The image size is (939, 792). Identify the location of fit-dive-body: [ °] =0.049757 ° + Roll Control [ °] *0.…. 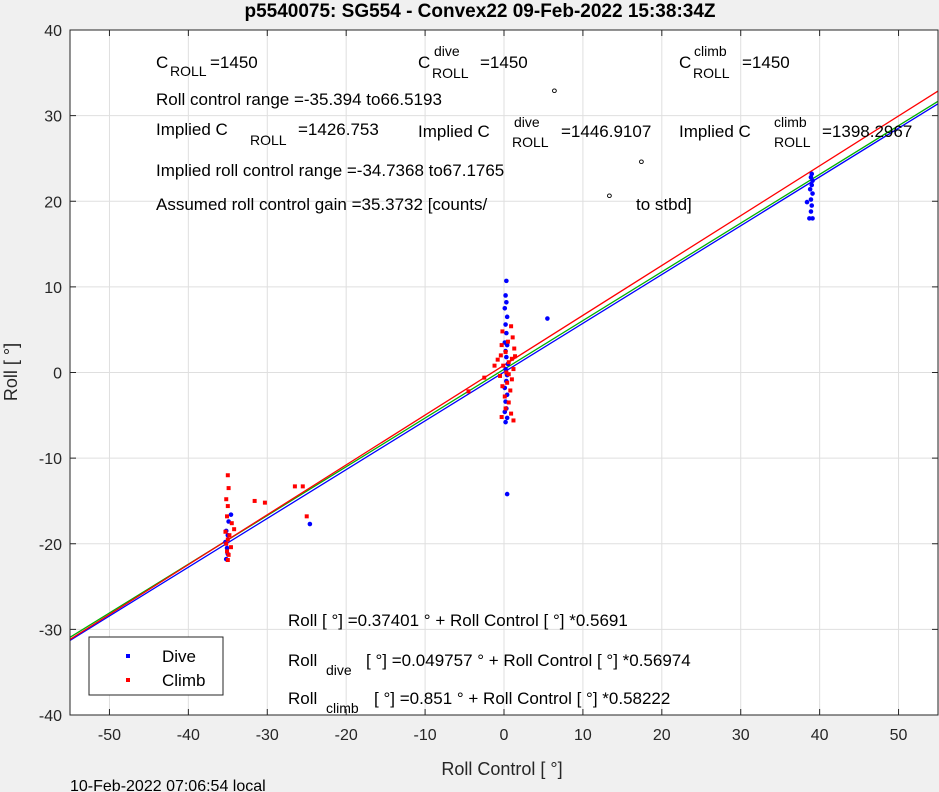
(528, 660).